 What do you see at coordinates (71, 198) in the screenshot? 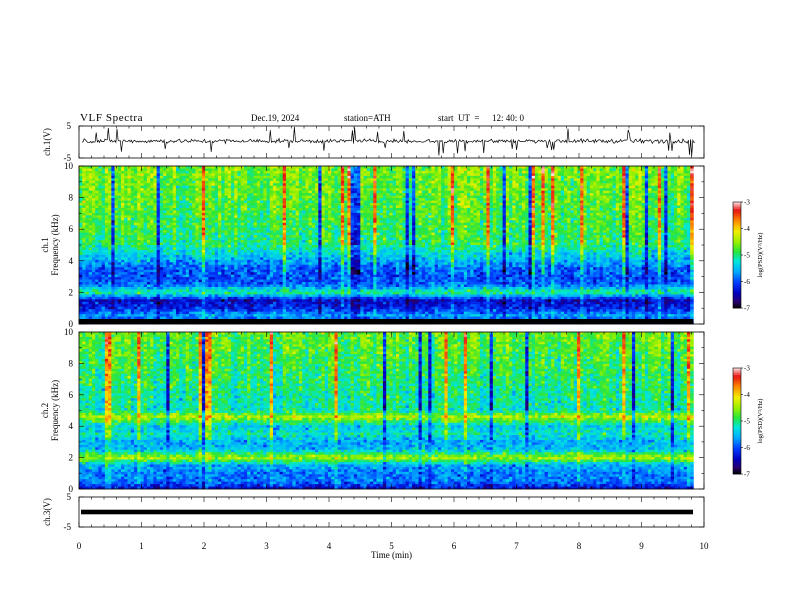
I see `ch1-ytick-8: 8` at bounding box center [71, 198].